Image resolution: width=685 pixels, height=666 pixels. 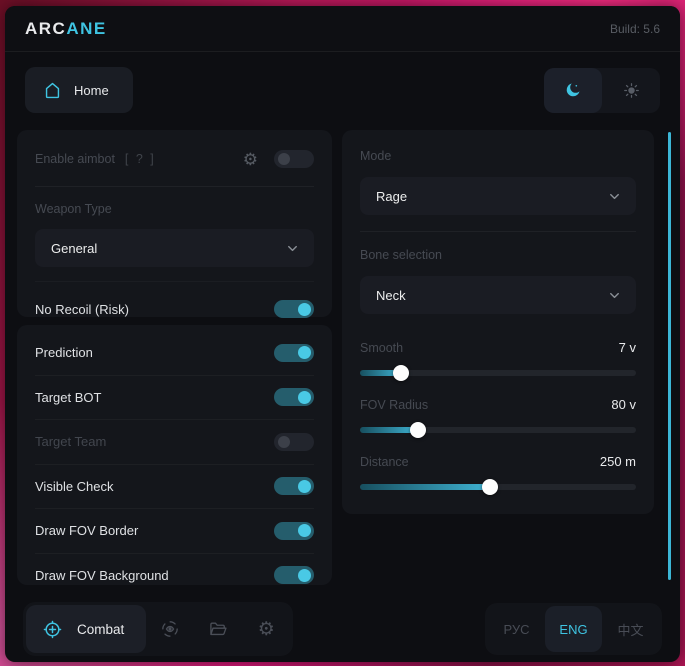 I want to click on fov-radius-value: 80 v, so click(x=623, y=404).